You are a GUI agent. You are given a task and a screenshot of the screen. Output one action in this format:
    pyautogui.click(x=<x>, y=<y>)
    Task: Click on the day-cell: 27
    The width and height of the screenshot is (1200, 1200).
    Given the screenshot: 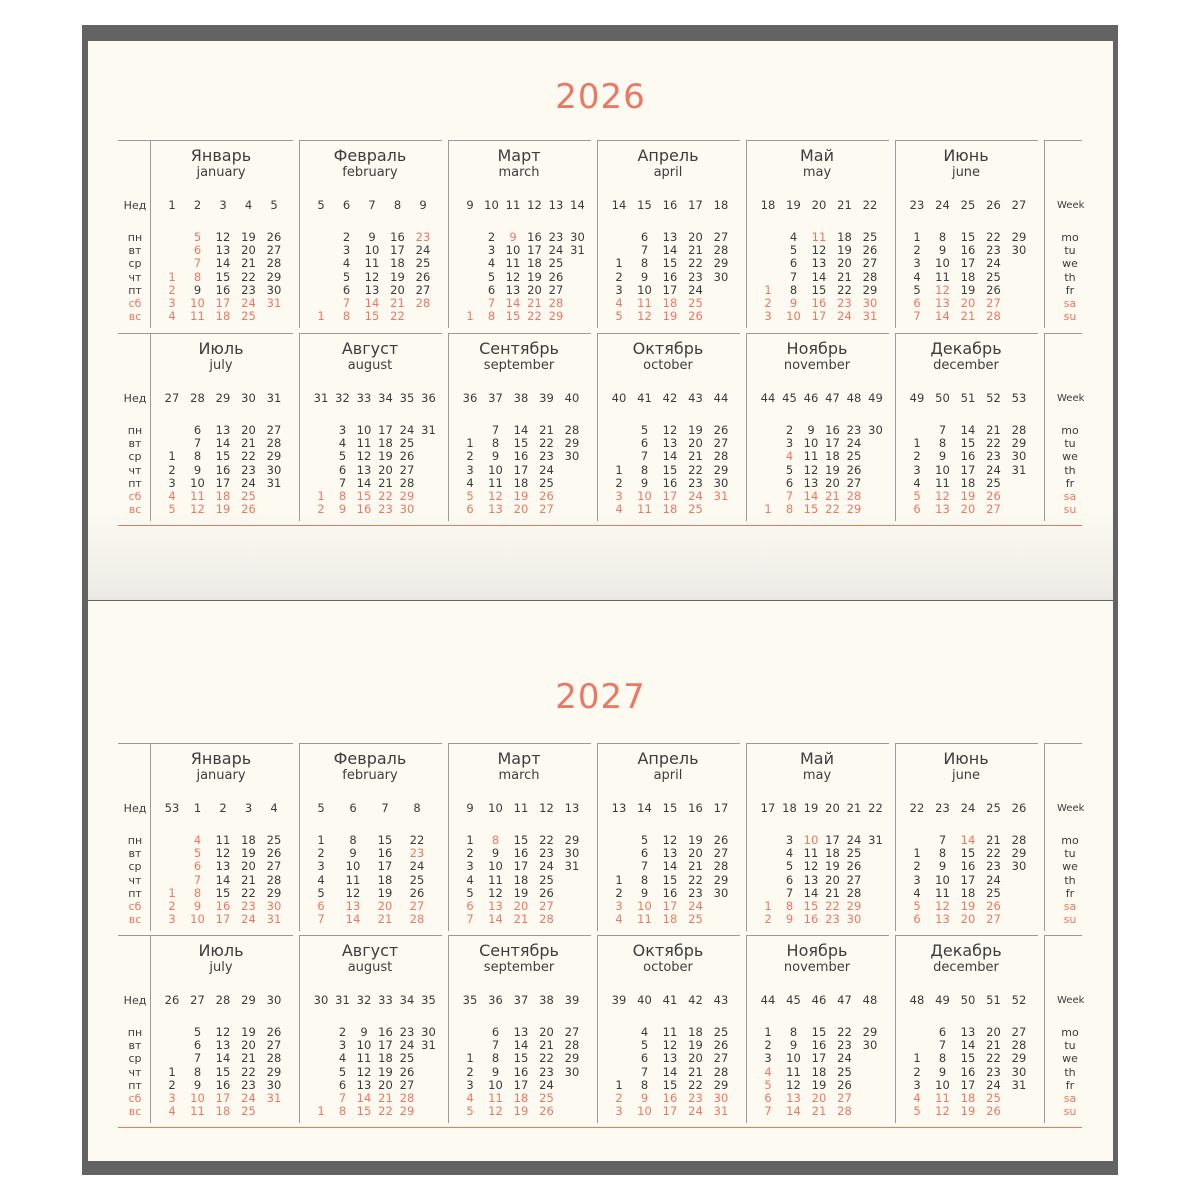 What is the action you would take?
    pyautogui.click(x=721, y=443)
    